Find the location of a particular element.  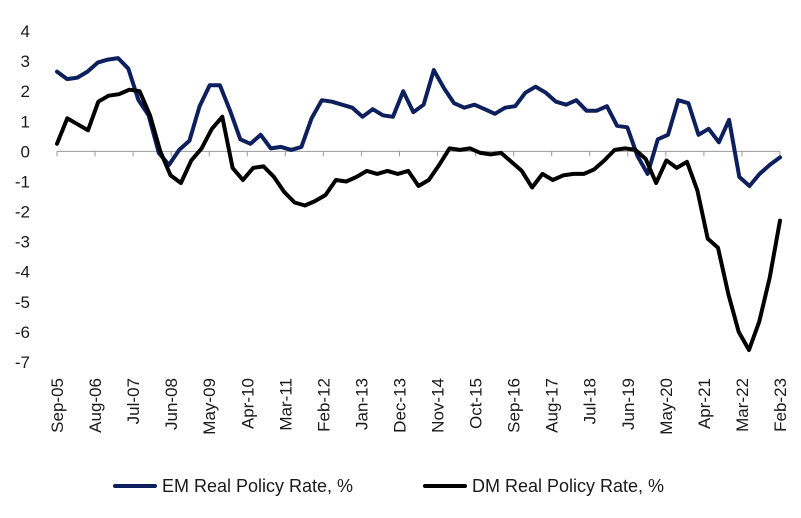

x-tick-label: Mar-11 is located at coordinates (285, 404).